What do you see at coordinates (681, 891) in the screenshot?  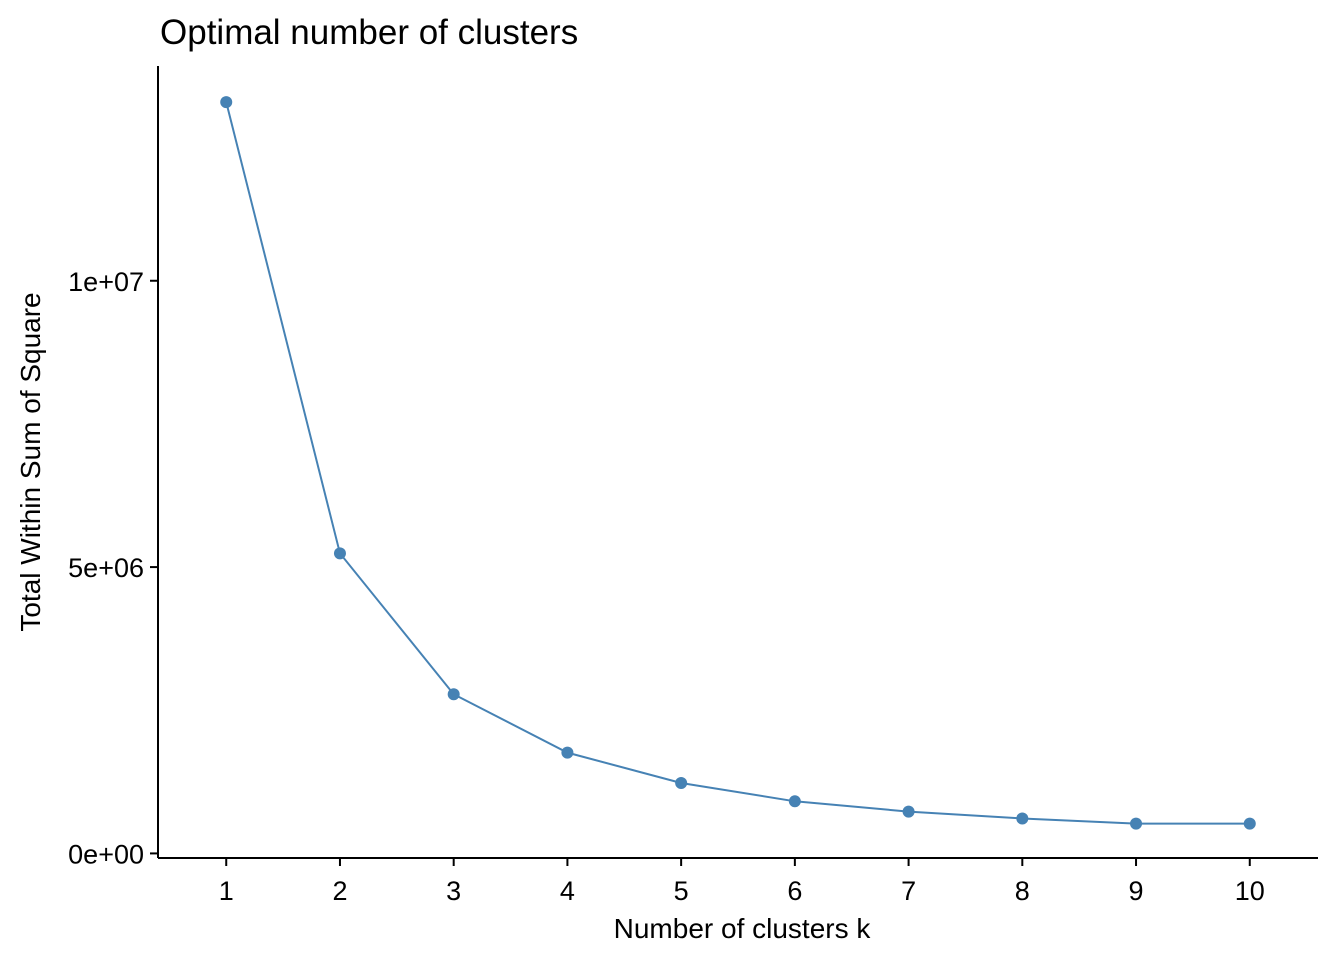 I see `x-tick-label: 5` at bounding box center [681, 891].